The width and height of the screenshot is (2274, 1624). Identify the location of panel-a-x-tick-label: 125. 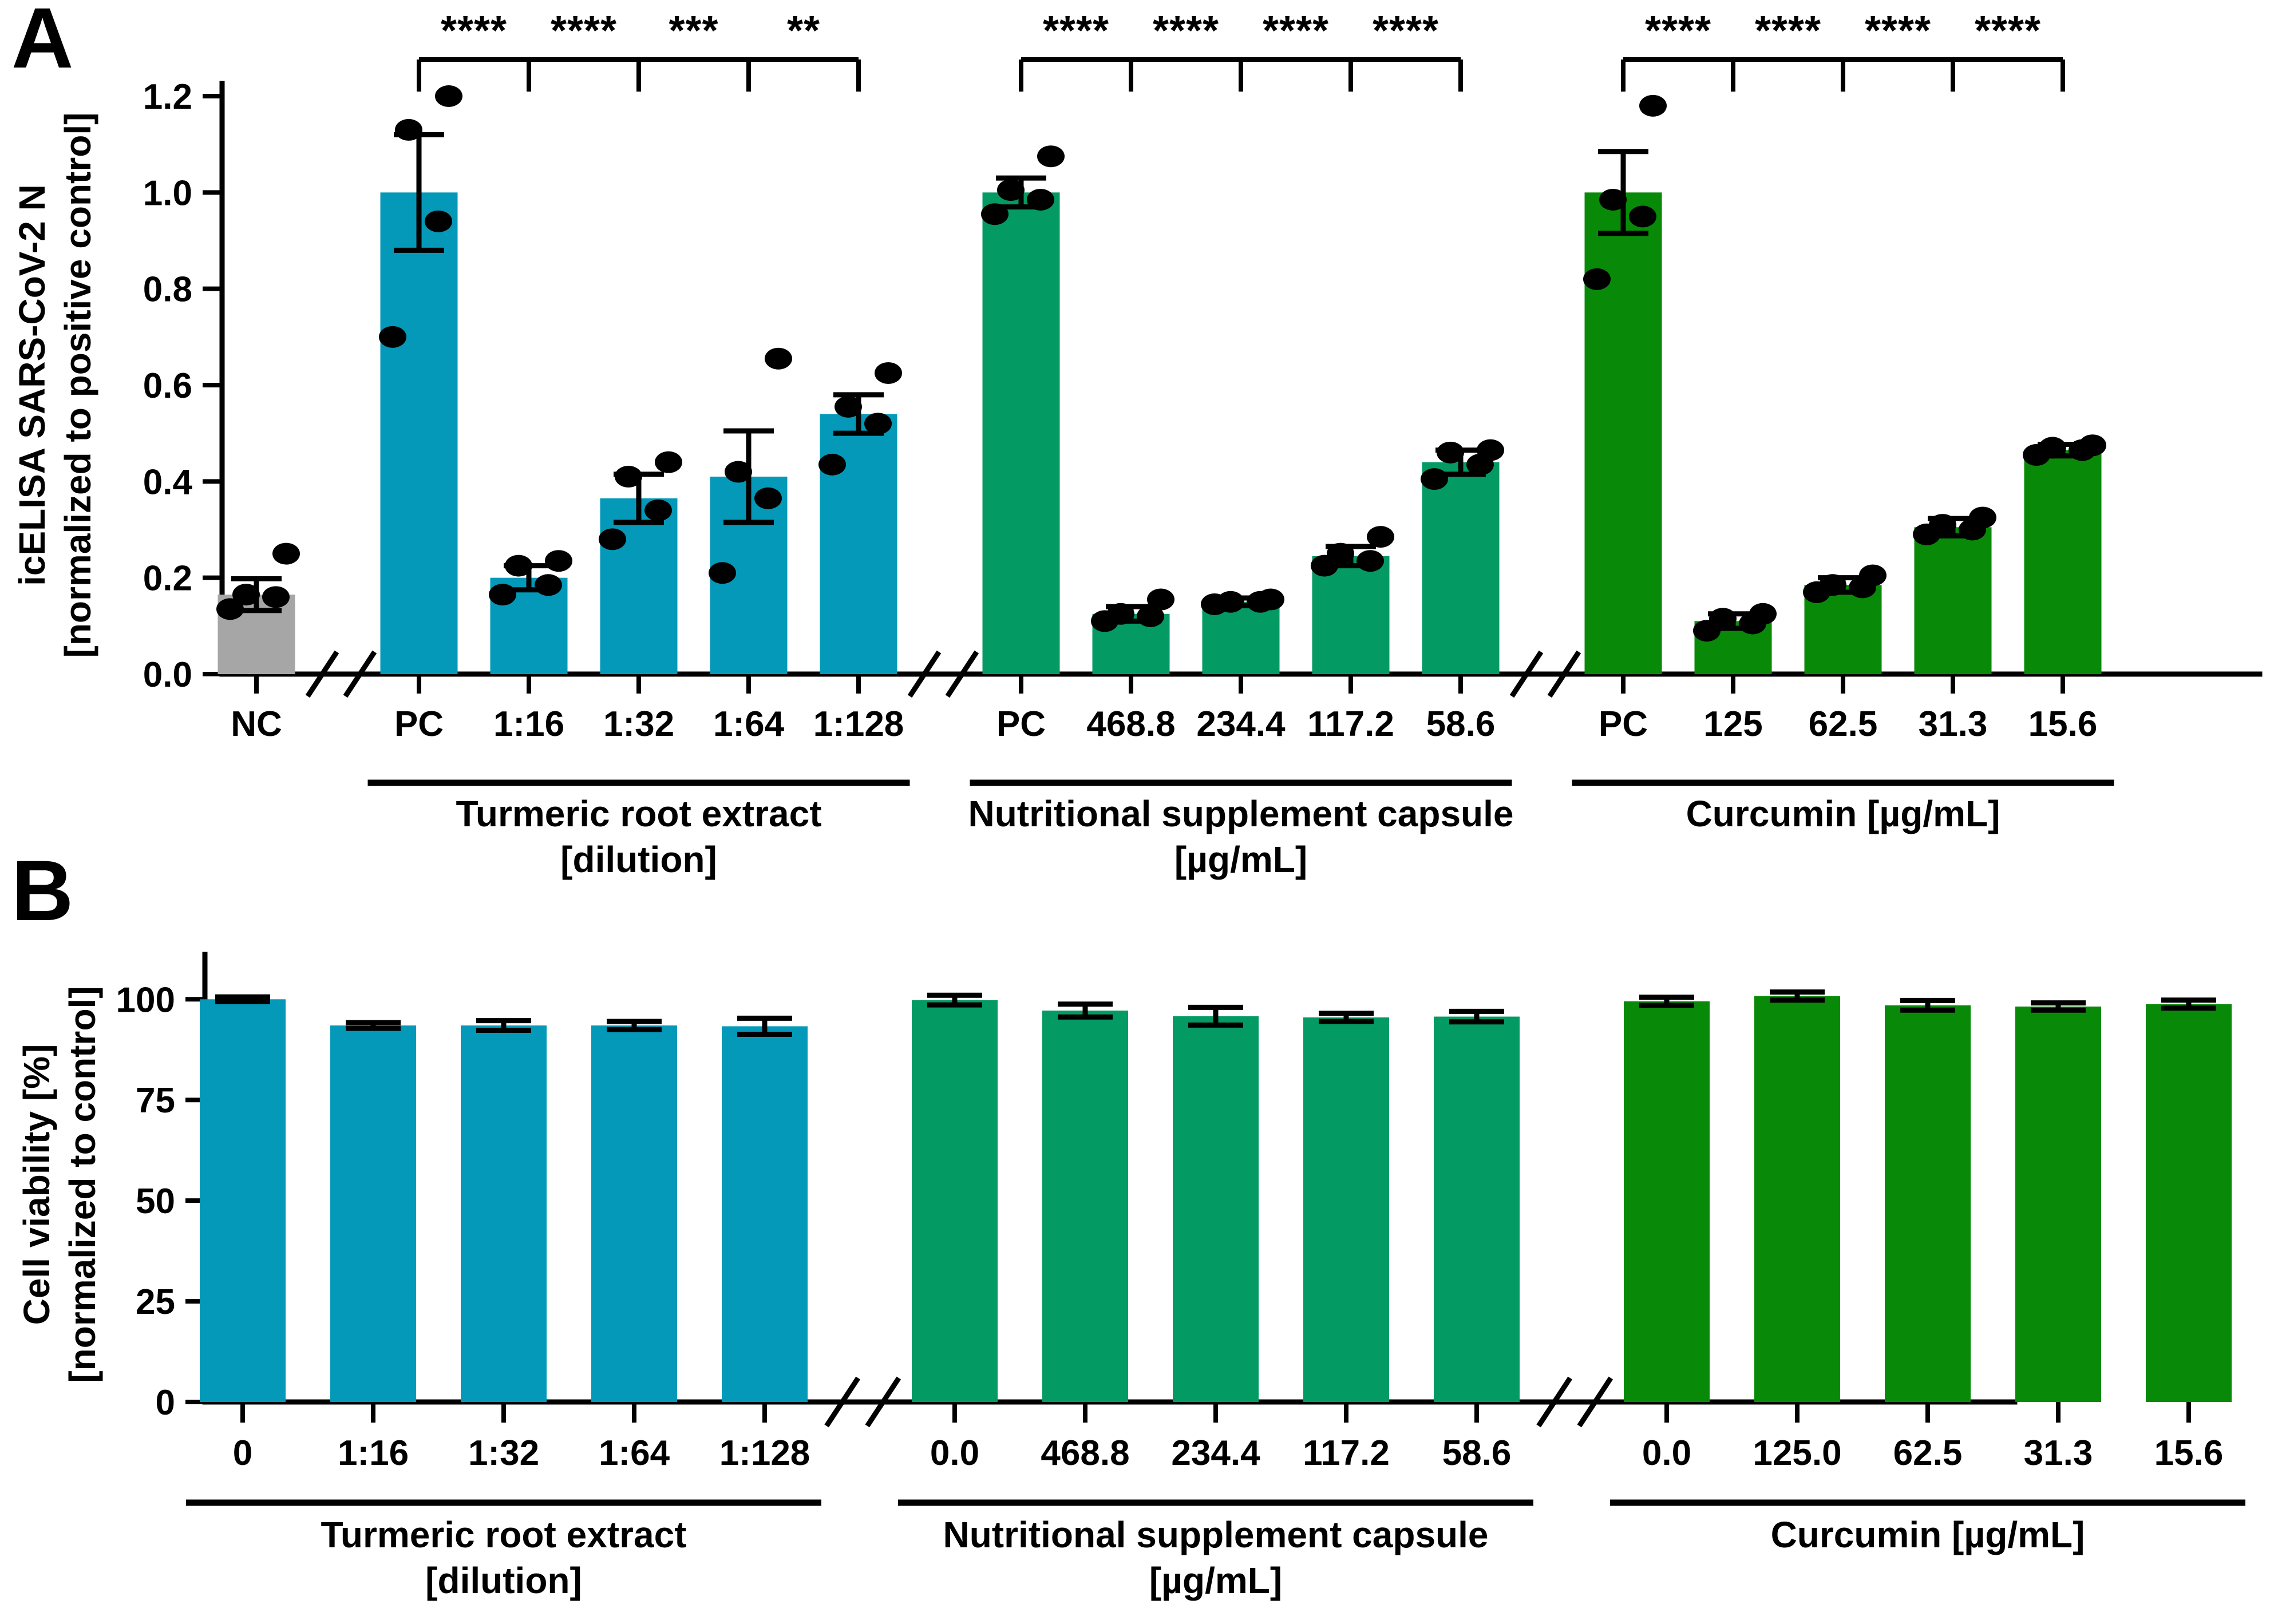
(1732, 724).